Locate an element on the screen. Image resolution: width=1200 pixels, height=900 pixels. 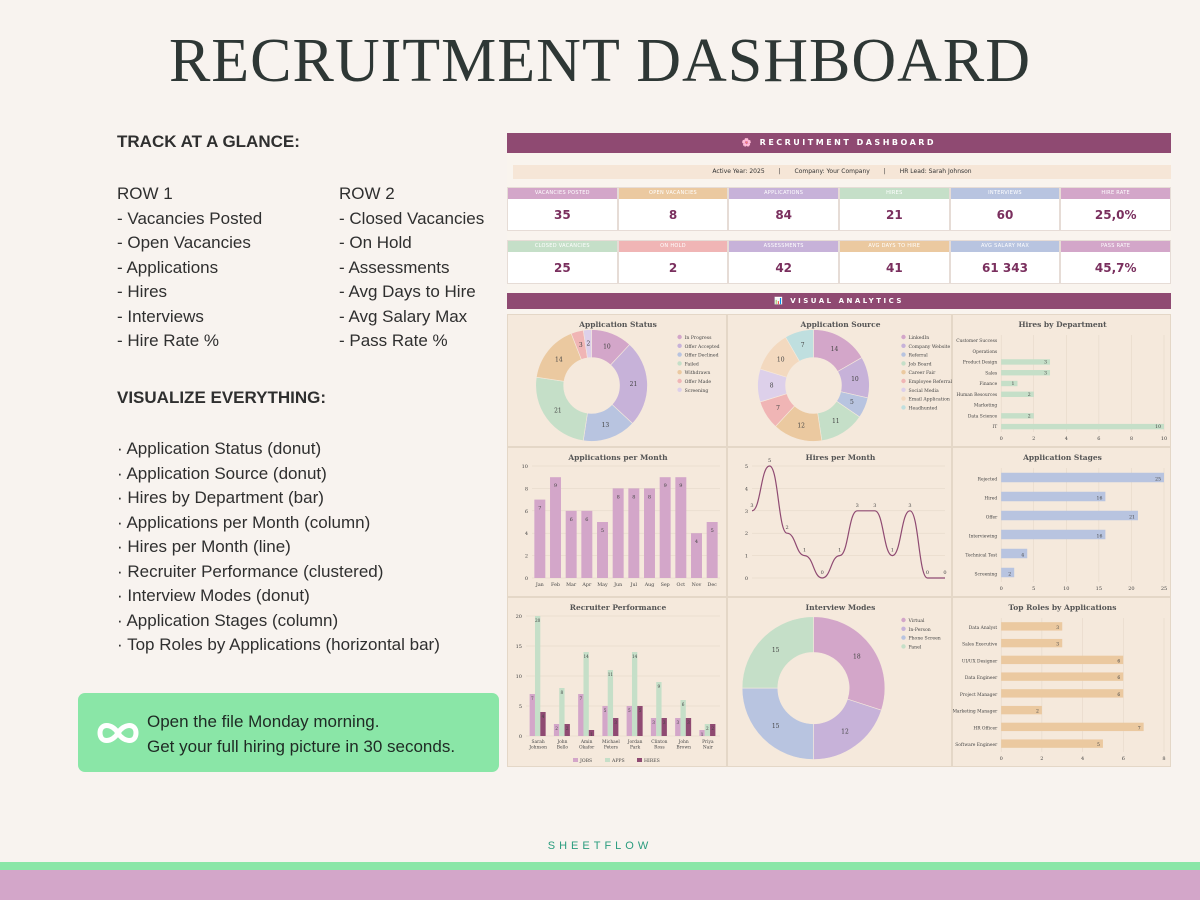
footer-band-purple is located at coordinates (600, 885).